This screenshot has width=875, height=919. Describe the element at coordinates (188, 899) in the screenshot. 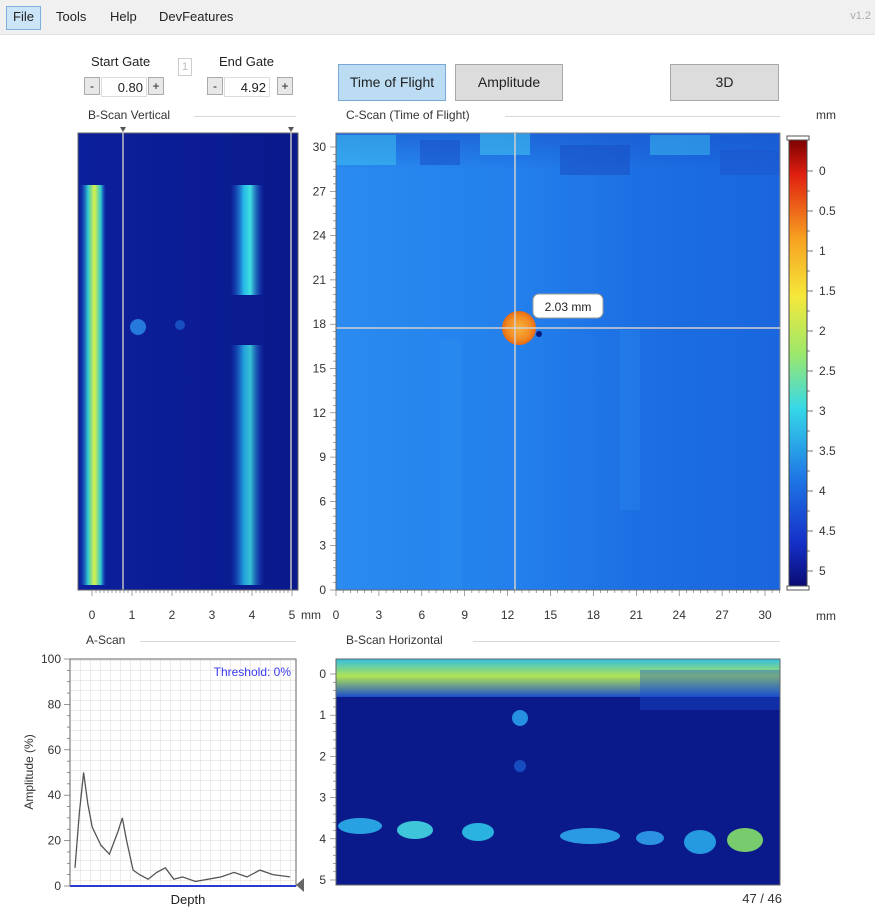

I see `ascan-x-label: Depth` at that location.